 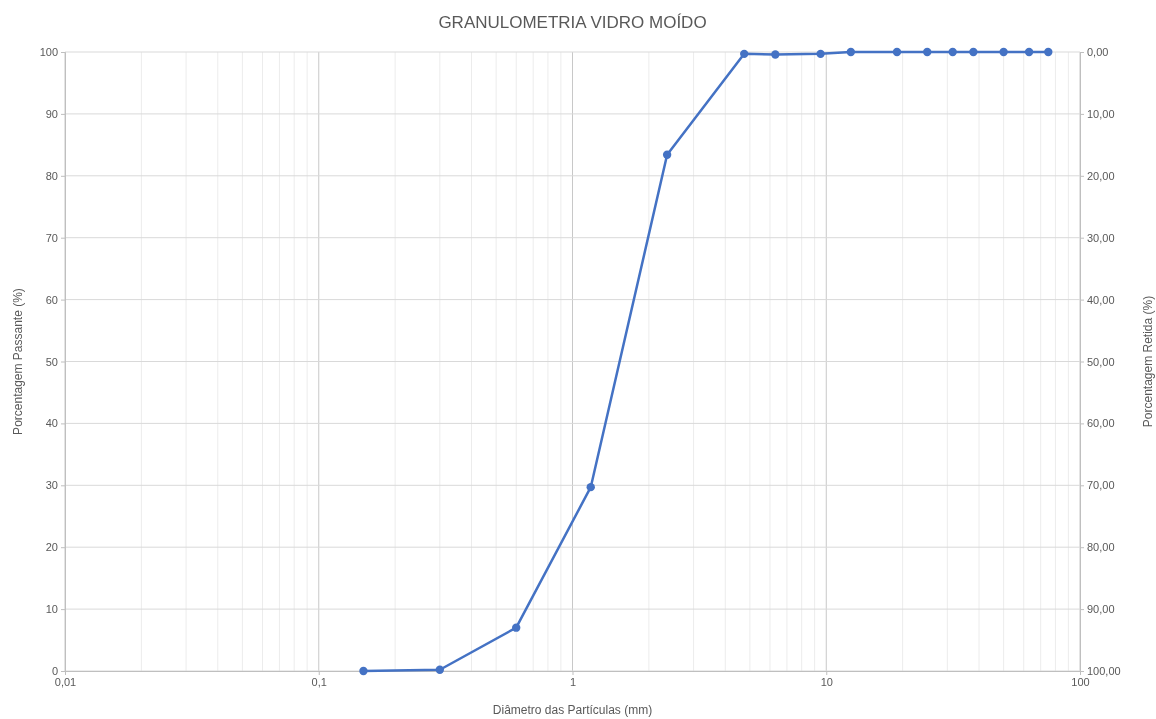 I want to click on x-tick-label: 1, so click(x=573, y=681).